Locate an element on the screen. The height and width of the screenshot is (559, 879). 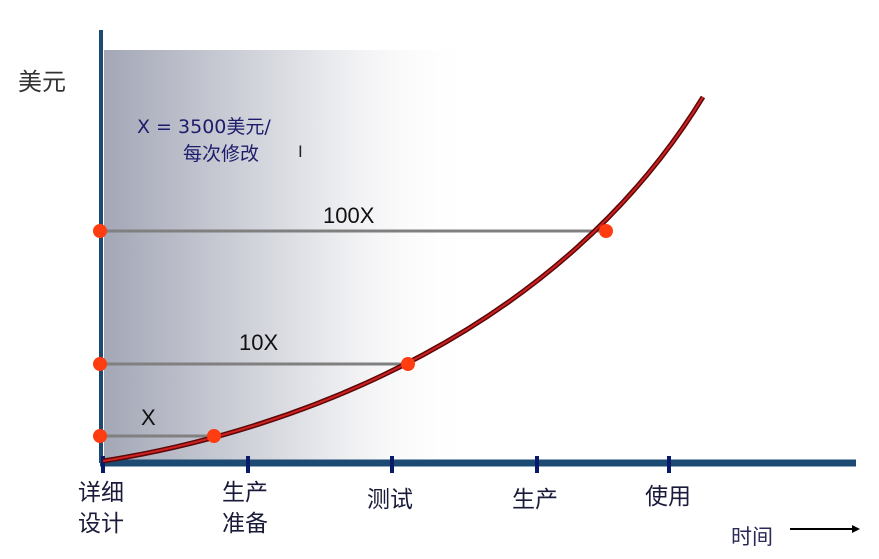
phase-label: 详细 设计 is located at coordinates (101, 508).